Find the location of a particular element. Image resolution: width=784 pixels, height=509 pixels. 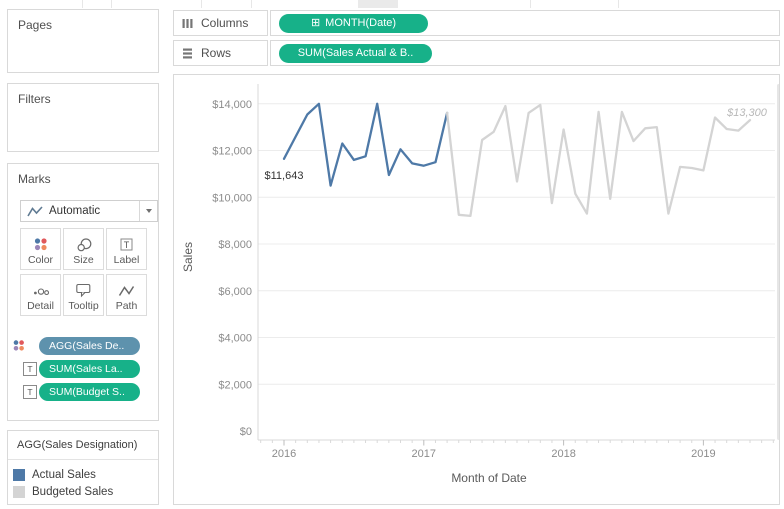

color-button-label: Color is located at coordinates (40, 260).